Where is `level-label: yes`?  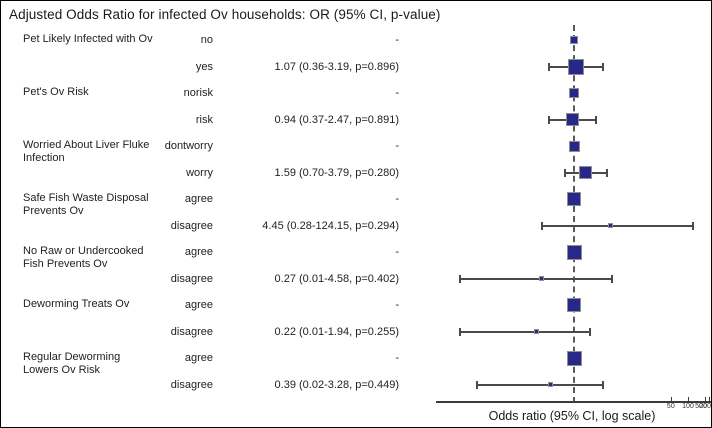 level-label: yes is located at coordinates (204, 66).